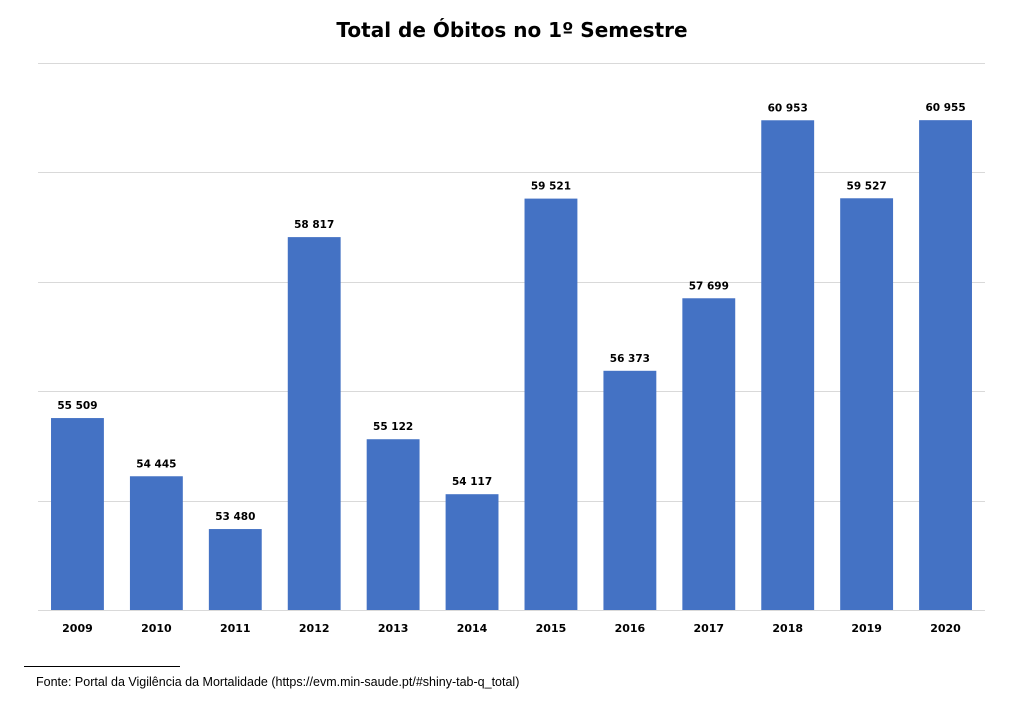 This screenshot has width=1024, height=710. What do you see at coordinates (945, 365) in the screenshot?
I see `bar-2020` at bounding box center [945, 365].